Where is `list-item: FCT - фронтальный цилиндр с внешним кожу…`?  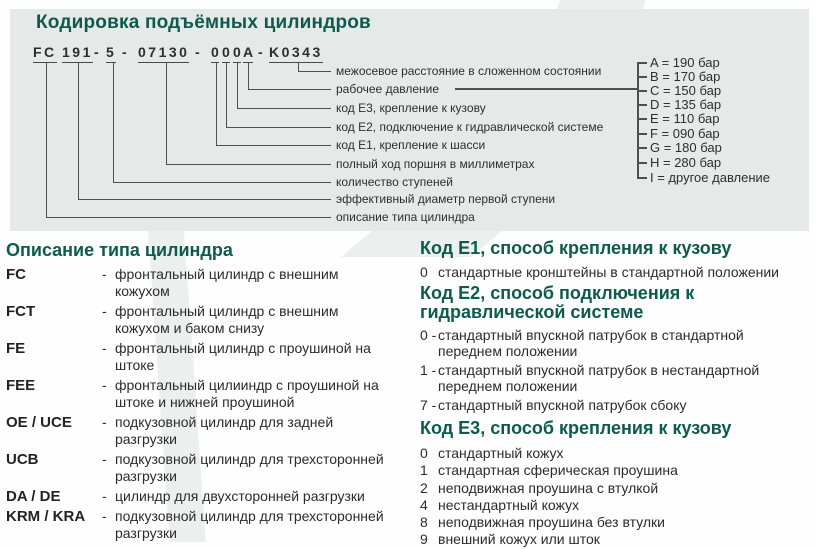
list-item: FCT - фронтальный цилиндр с внешним кожу… is located at coordinates (213, 320).